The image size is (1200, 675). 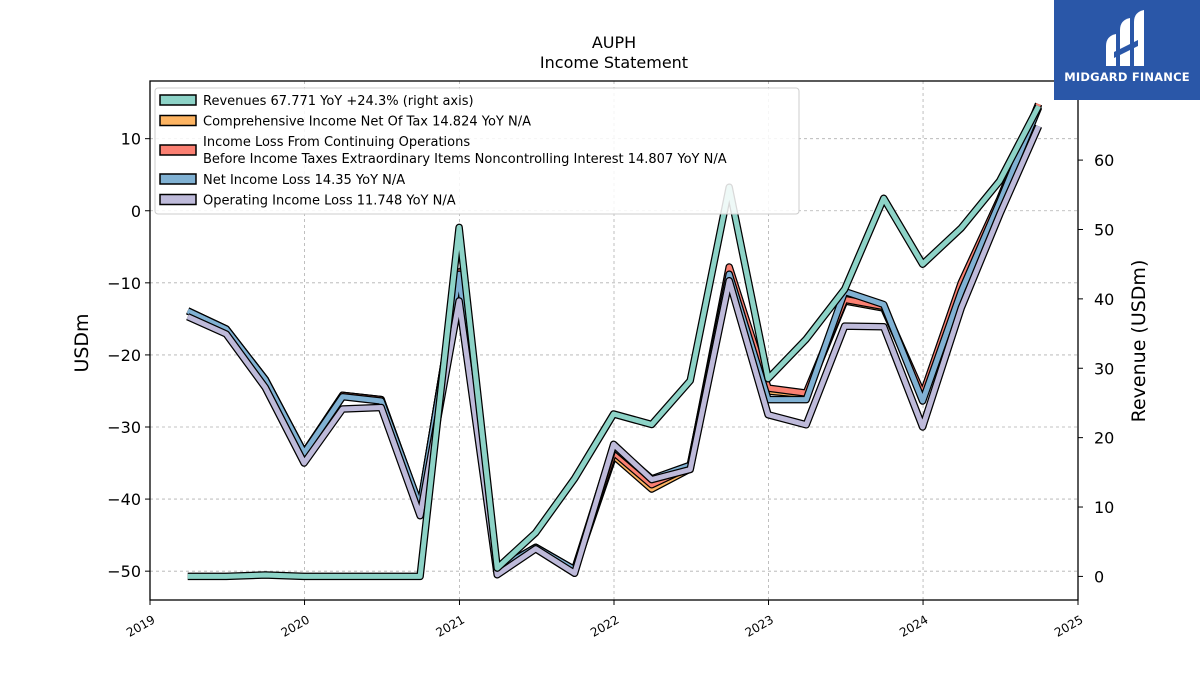 What do you see at coordinates (178, 150) in the screenshot?
I see `legend-swatch-income-loss-from-continuing-operations-before-income-taxes-extraordinary-items-noncontrolling-interest` at bounding box center [178, 150].